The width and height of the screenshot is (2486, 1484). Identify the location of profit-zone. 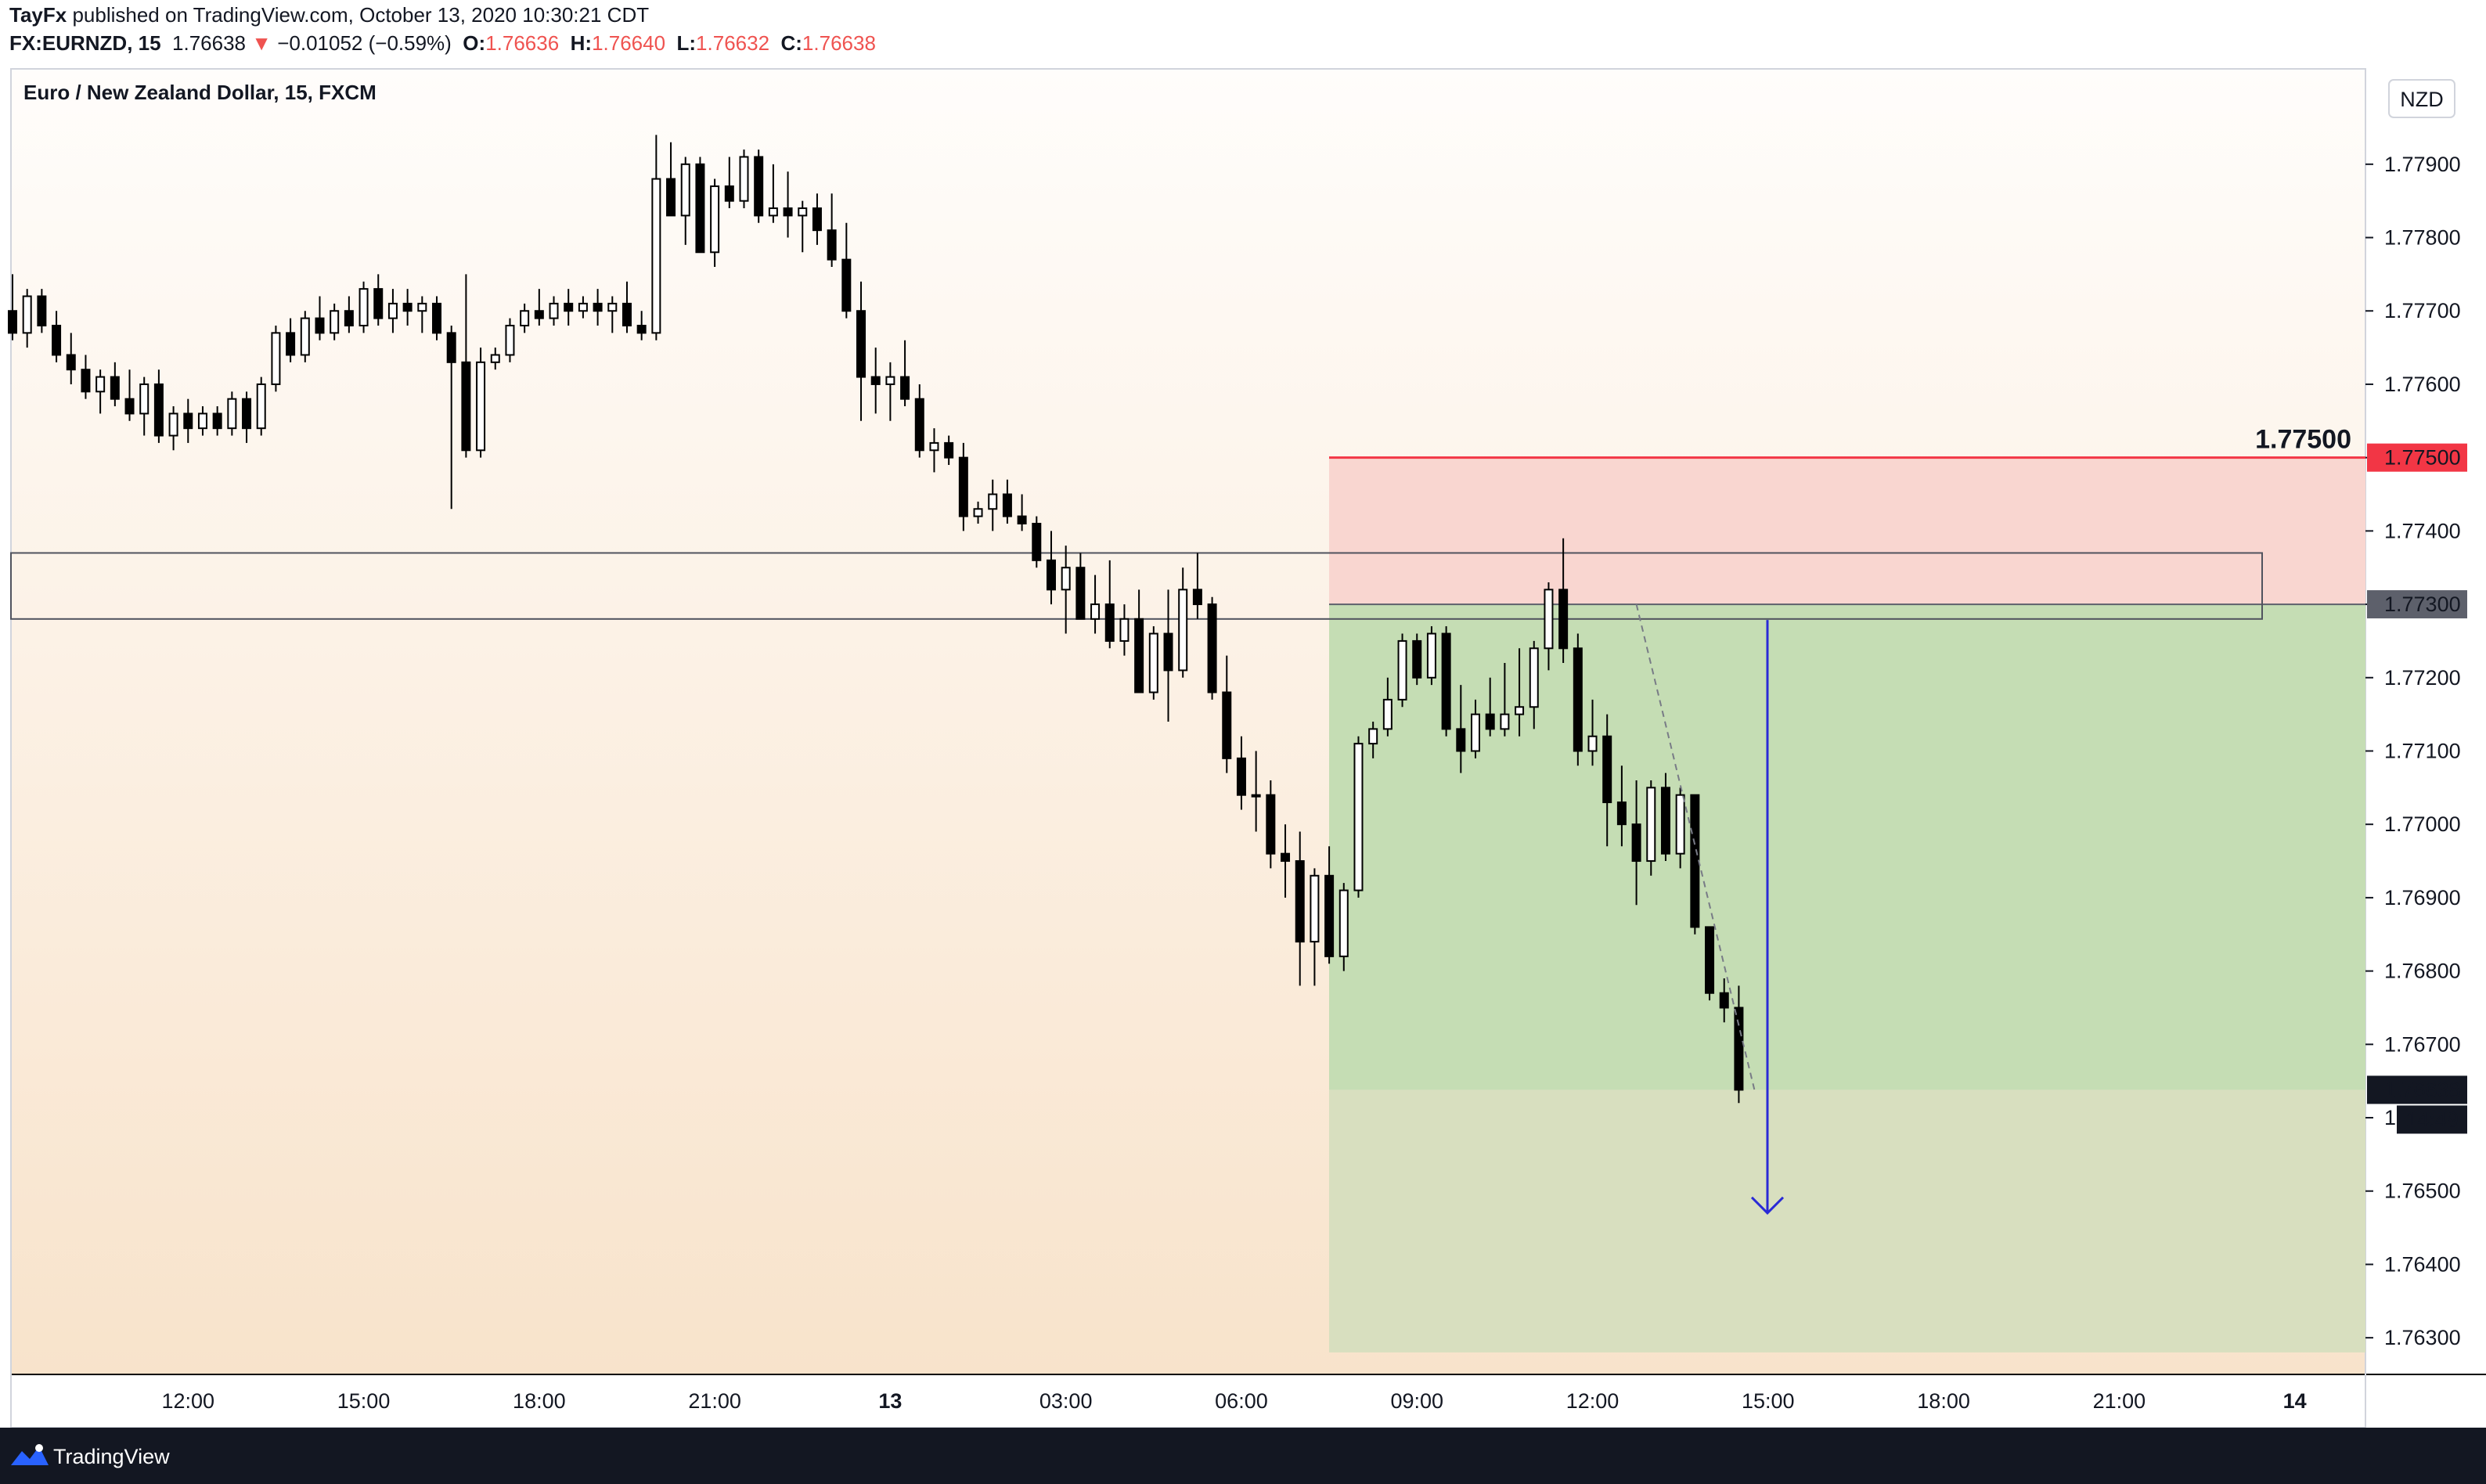
(1847, 847).